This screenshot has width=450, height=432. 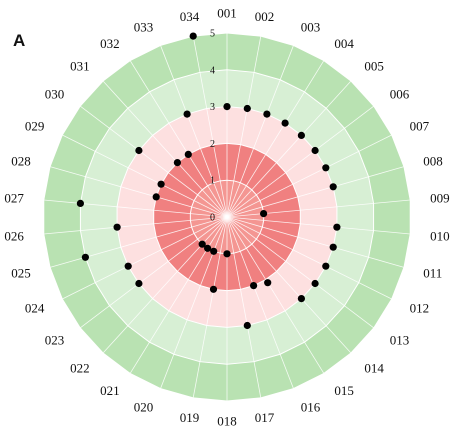 I want to click on category-label-030: 030, so click(x=55, y=94).